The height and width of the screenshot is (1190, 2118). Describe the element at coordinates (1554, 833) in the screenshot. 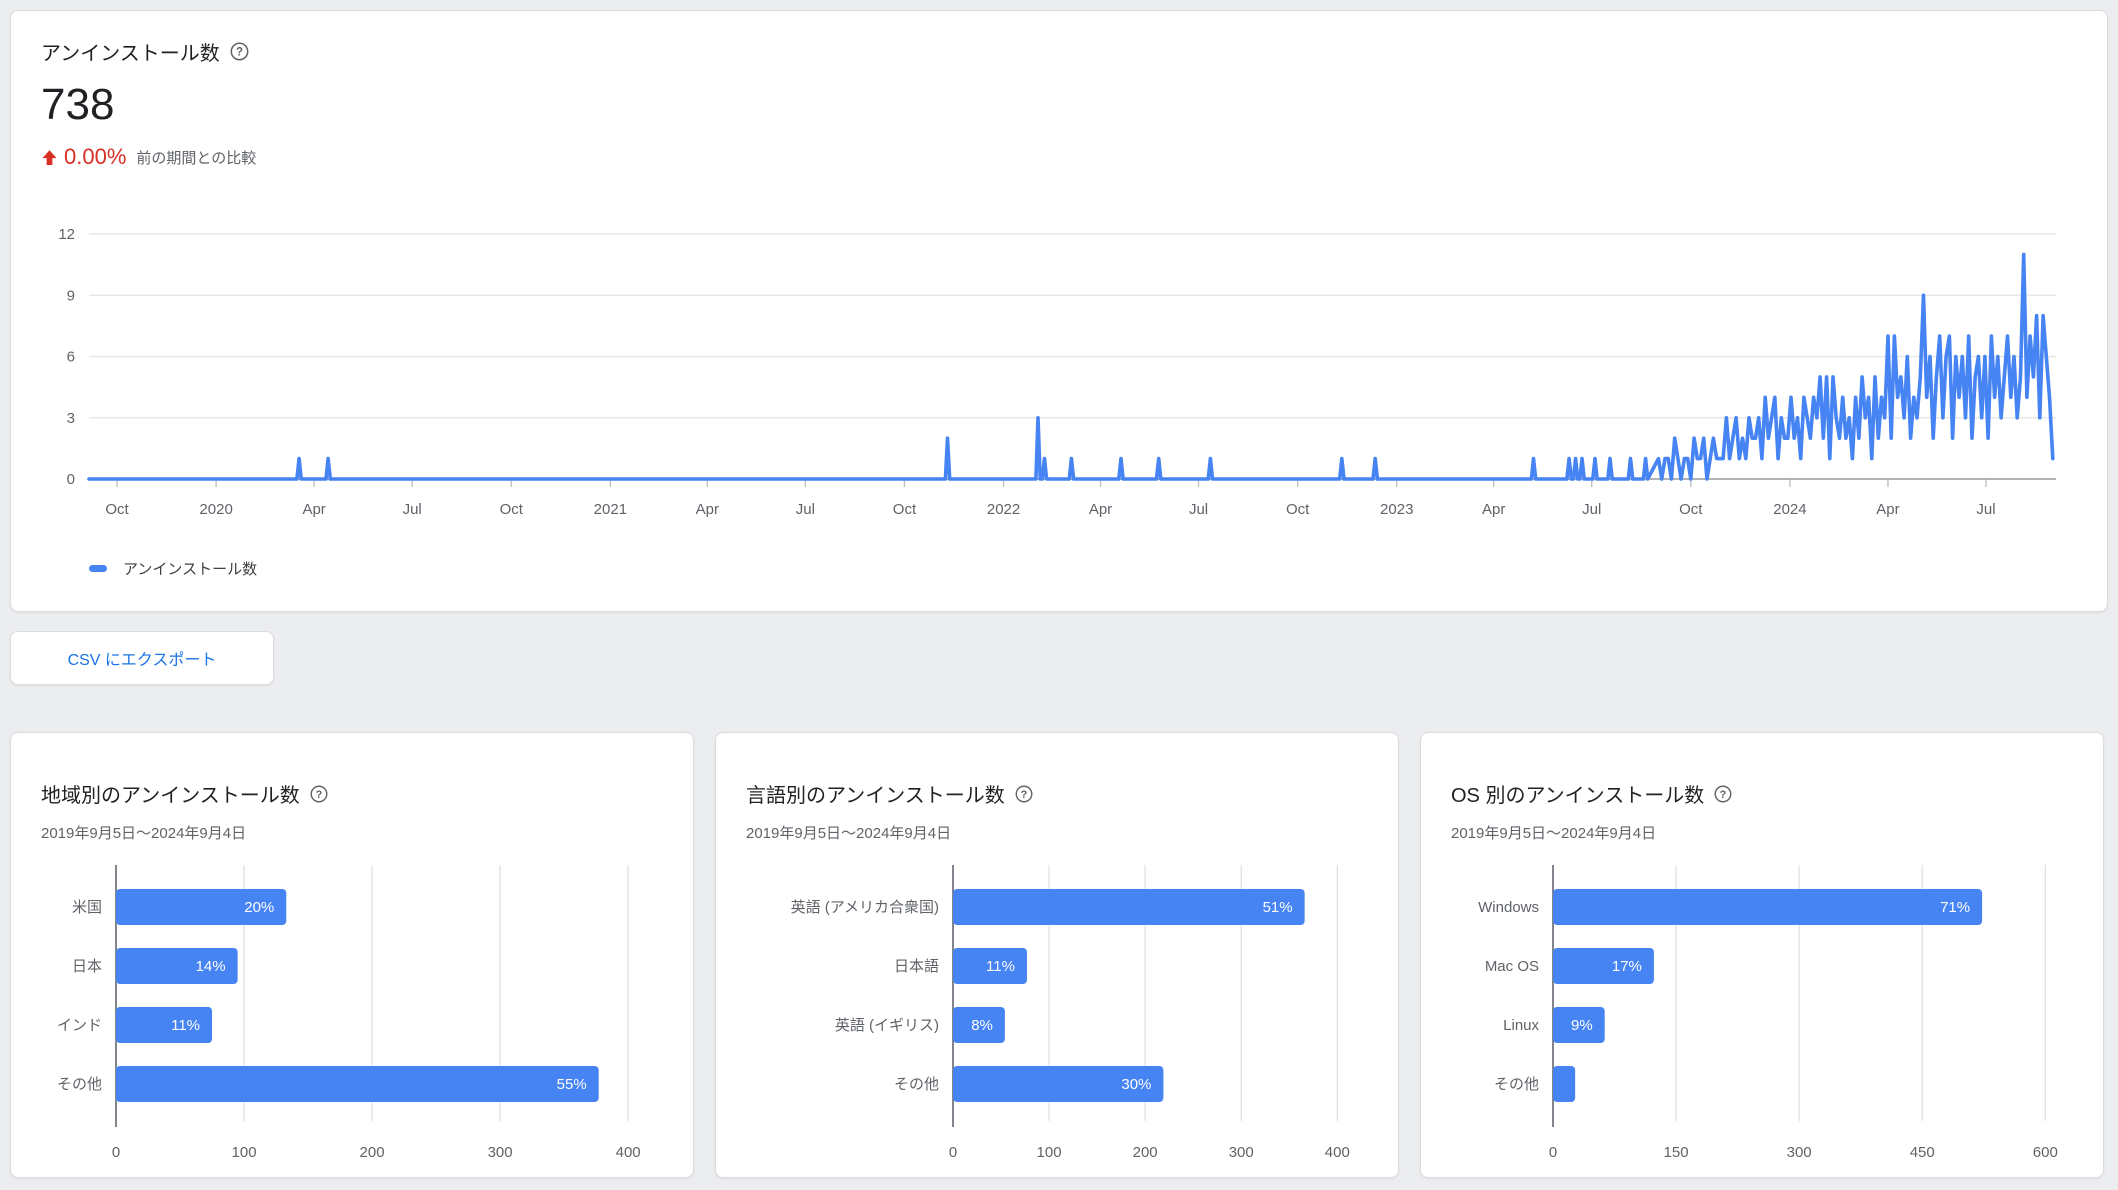

I see `os-date-range: 2019年9月5日〜2024年9月4日` at that location.